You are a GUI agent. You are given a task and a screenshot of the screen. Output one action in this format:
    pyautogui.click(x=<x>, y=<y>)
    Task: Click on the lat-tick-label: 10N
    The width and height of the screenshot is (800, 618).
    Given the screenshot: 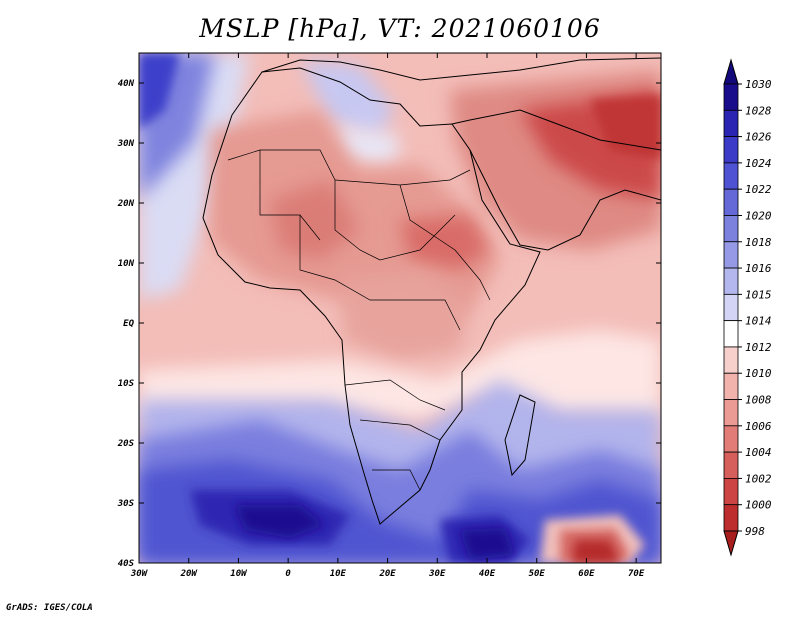 What is the action you would take?
    pyautogui.click(x=126, y=264)
    